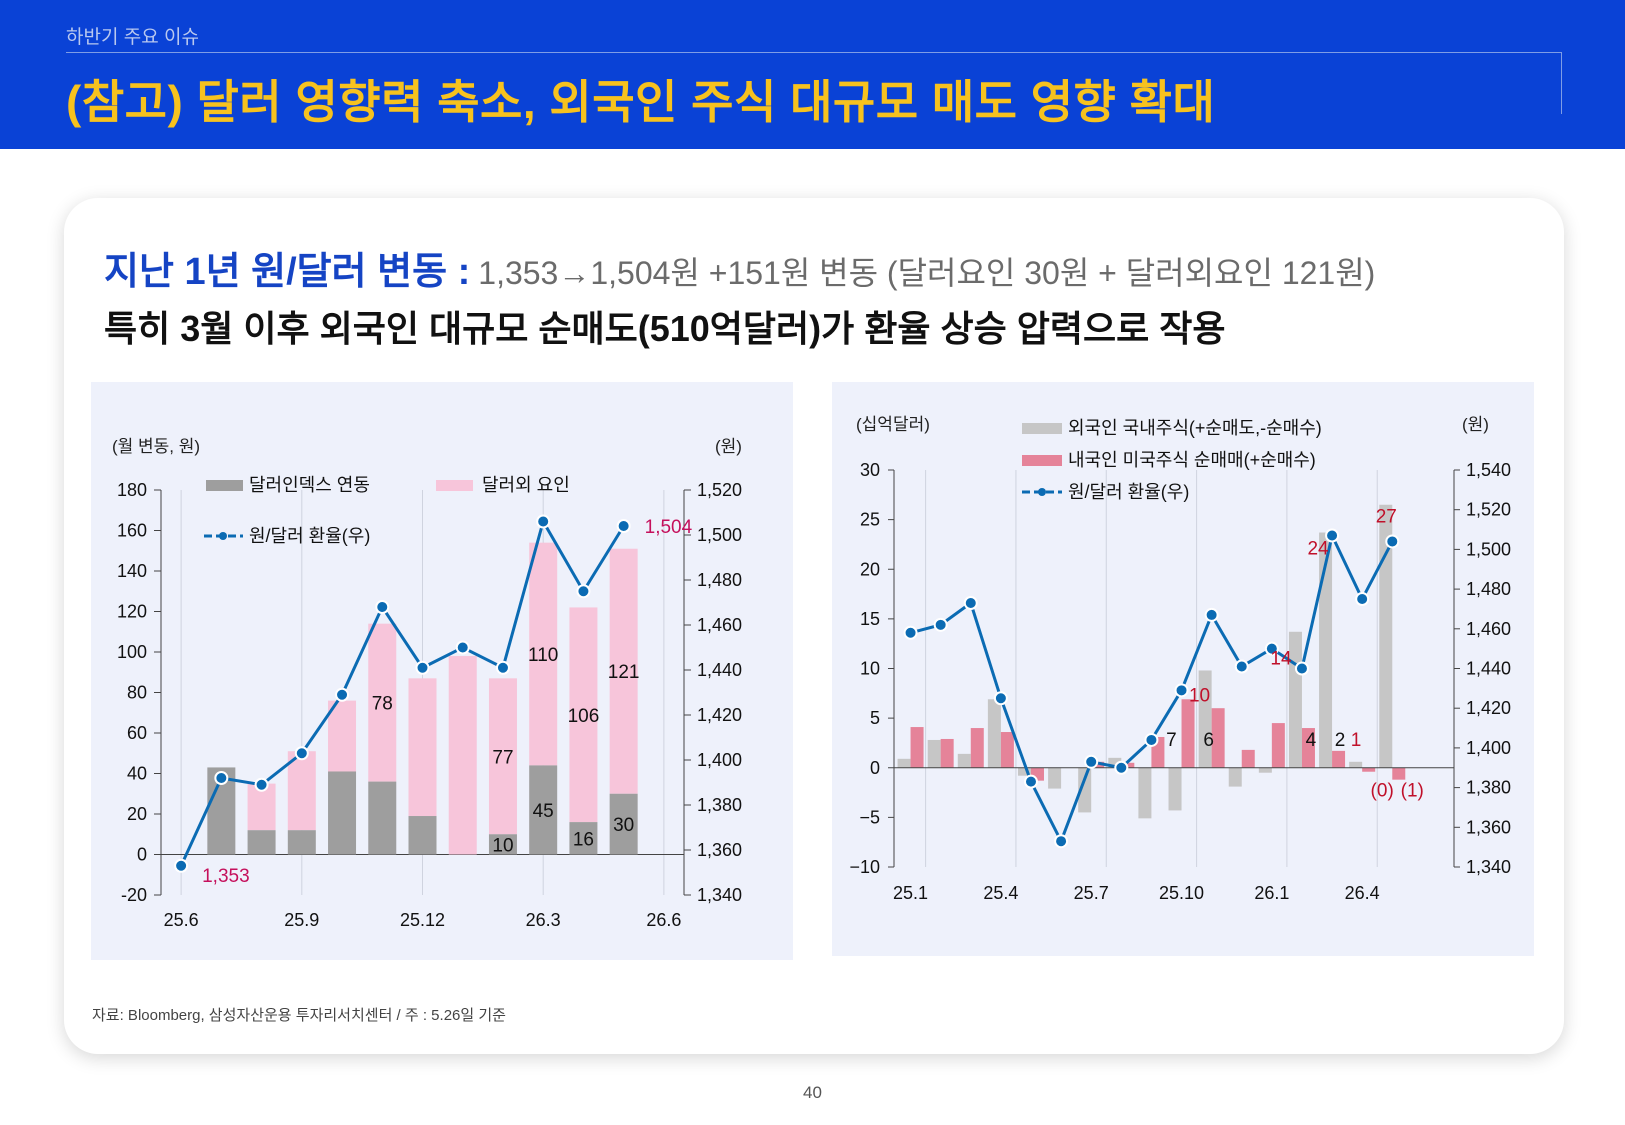 This screenshot has height=1125, width=1625. What do you see at coordinates (287, 272) in the screenshot?
I see `summary-heading-label: 지난 1년 원/달러 변동 :` at bounding box center [287, 272].